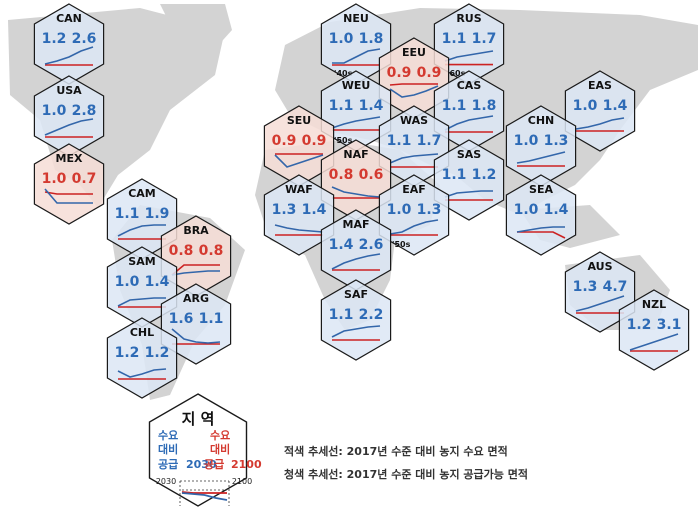 The width and height of the screenshot is (700, 522). I want to click on region-code: SAS, so click(469, 154).